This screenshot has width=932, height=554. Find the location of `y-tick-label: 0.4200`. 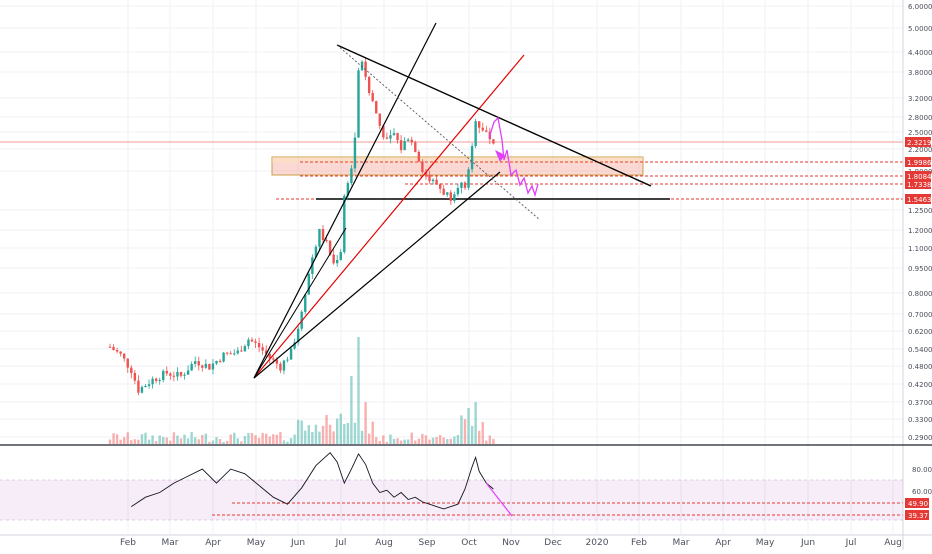

y-tick-label: 0.4200 is located at coordinates (920, 385).